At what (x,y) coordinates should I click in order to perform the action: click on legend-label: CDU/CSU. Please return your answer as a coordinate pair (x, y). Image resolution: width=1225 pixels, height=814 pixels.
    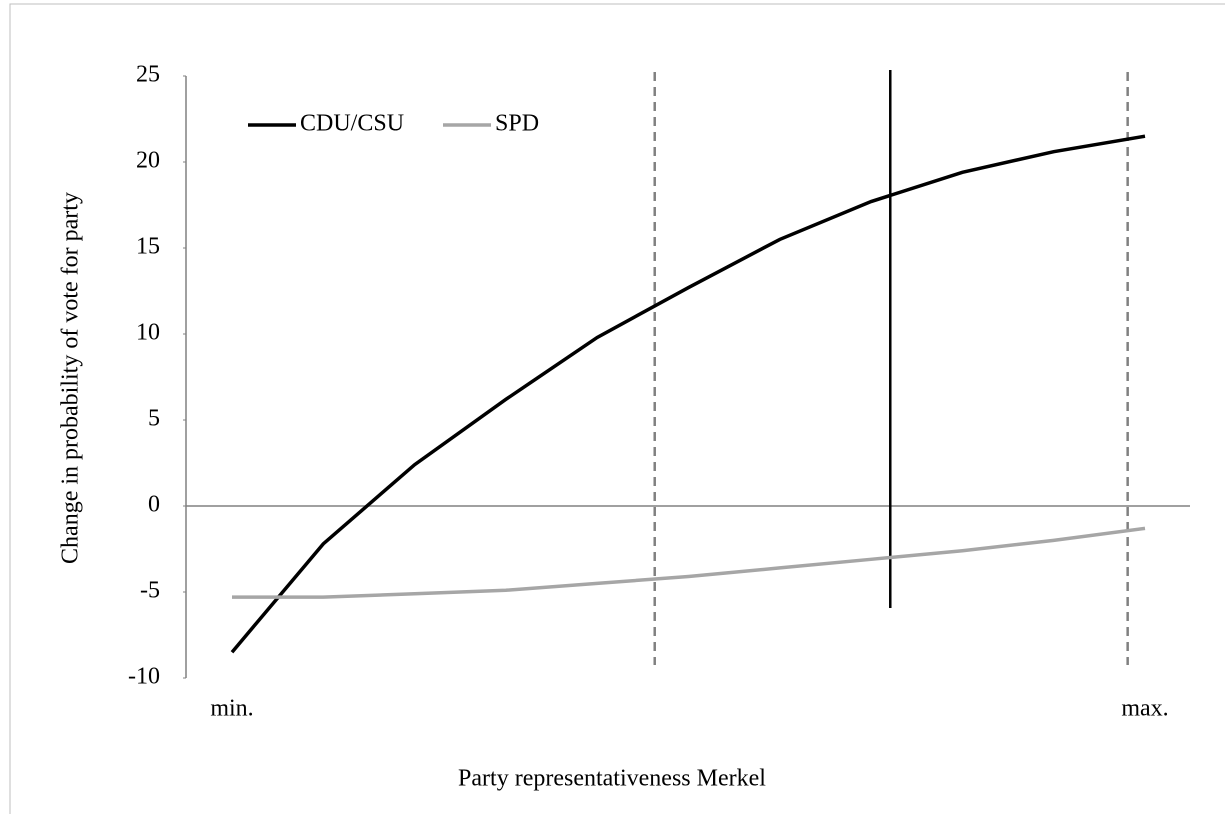
    Looking at the image, I should click on (352, 124).